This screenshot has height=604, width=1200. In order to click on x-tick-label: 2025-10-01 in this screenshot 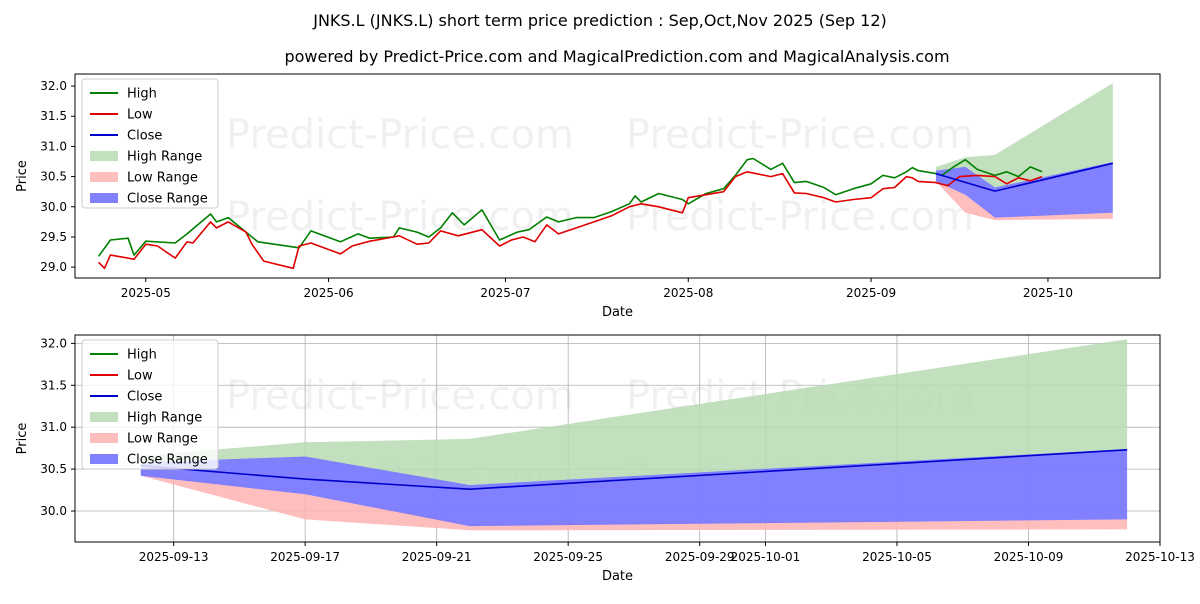, I will do `click(766, 557)`.